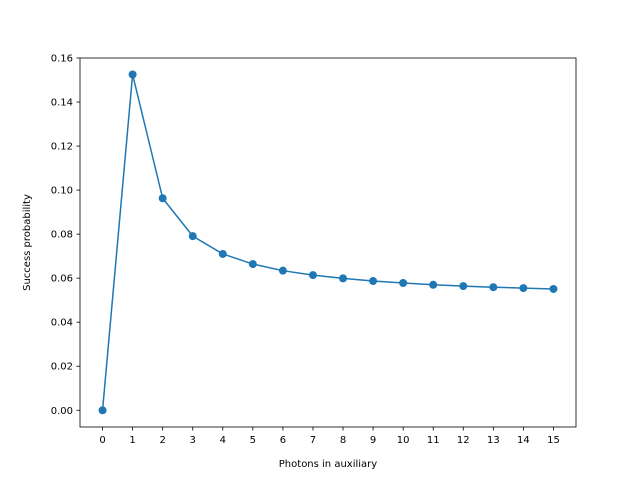 The image size is (640, 480). What do you see at coordinates (62, 279) in the screenshot?
I see `y-tick-label: 0.06` at bounding box center [62, 279].